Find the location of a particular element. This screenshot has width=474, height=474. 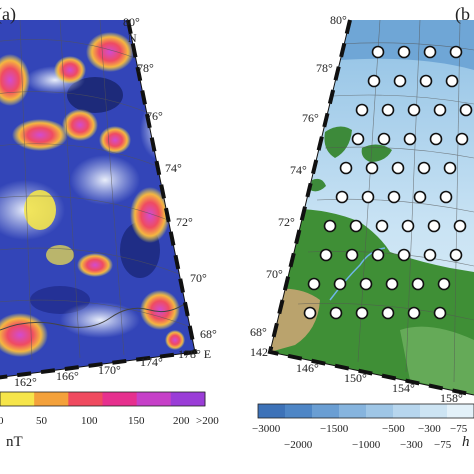

panel-b-lon-label: 142° is located at coordinates (261, 352).